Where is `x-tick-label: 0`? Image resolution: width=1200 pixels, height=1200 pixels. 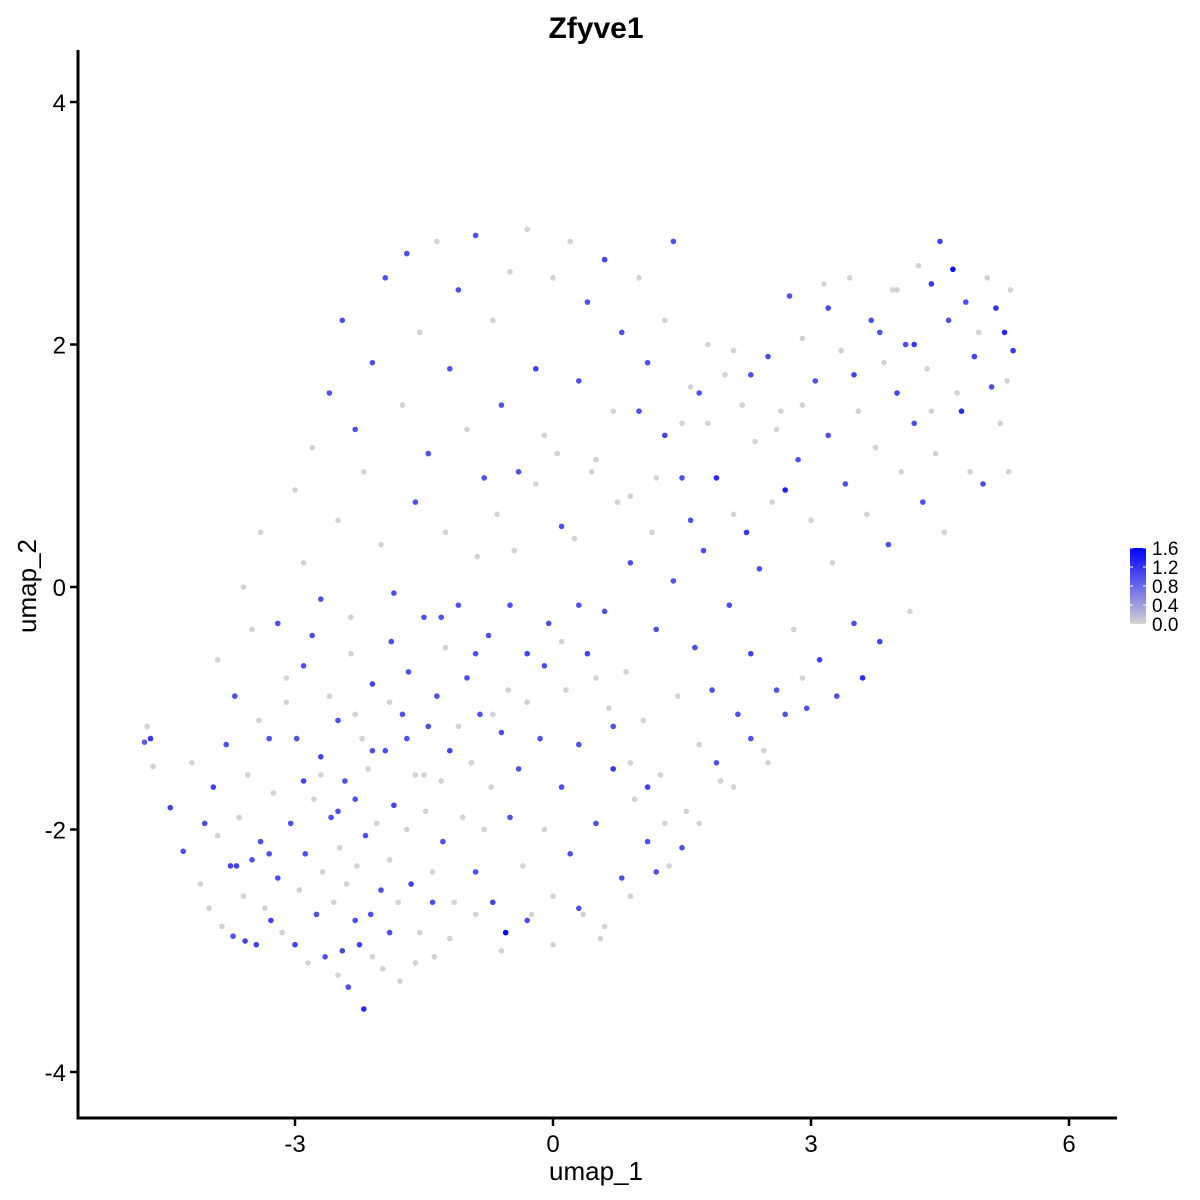 x-tick-label: 0 is located at coordinates (552, 1144).